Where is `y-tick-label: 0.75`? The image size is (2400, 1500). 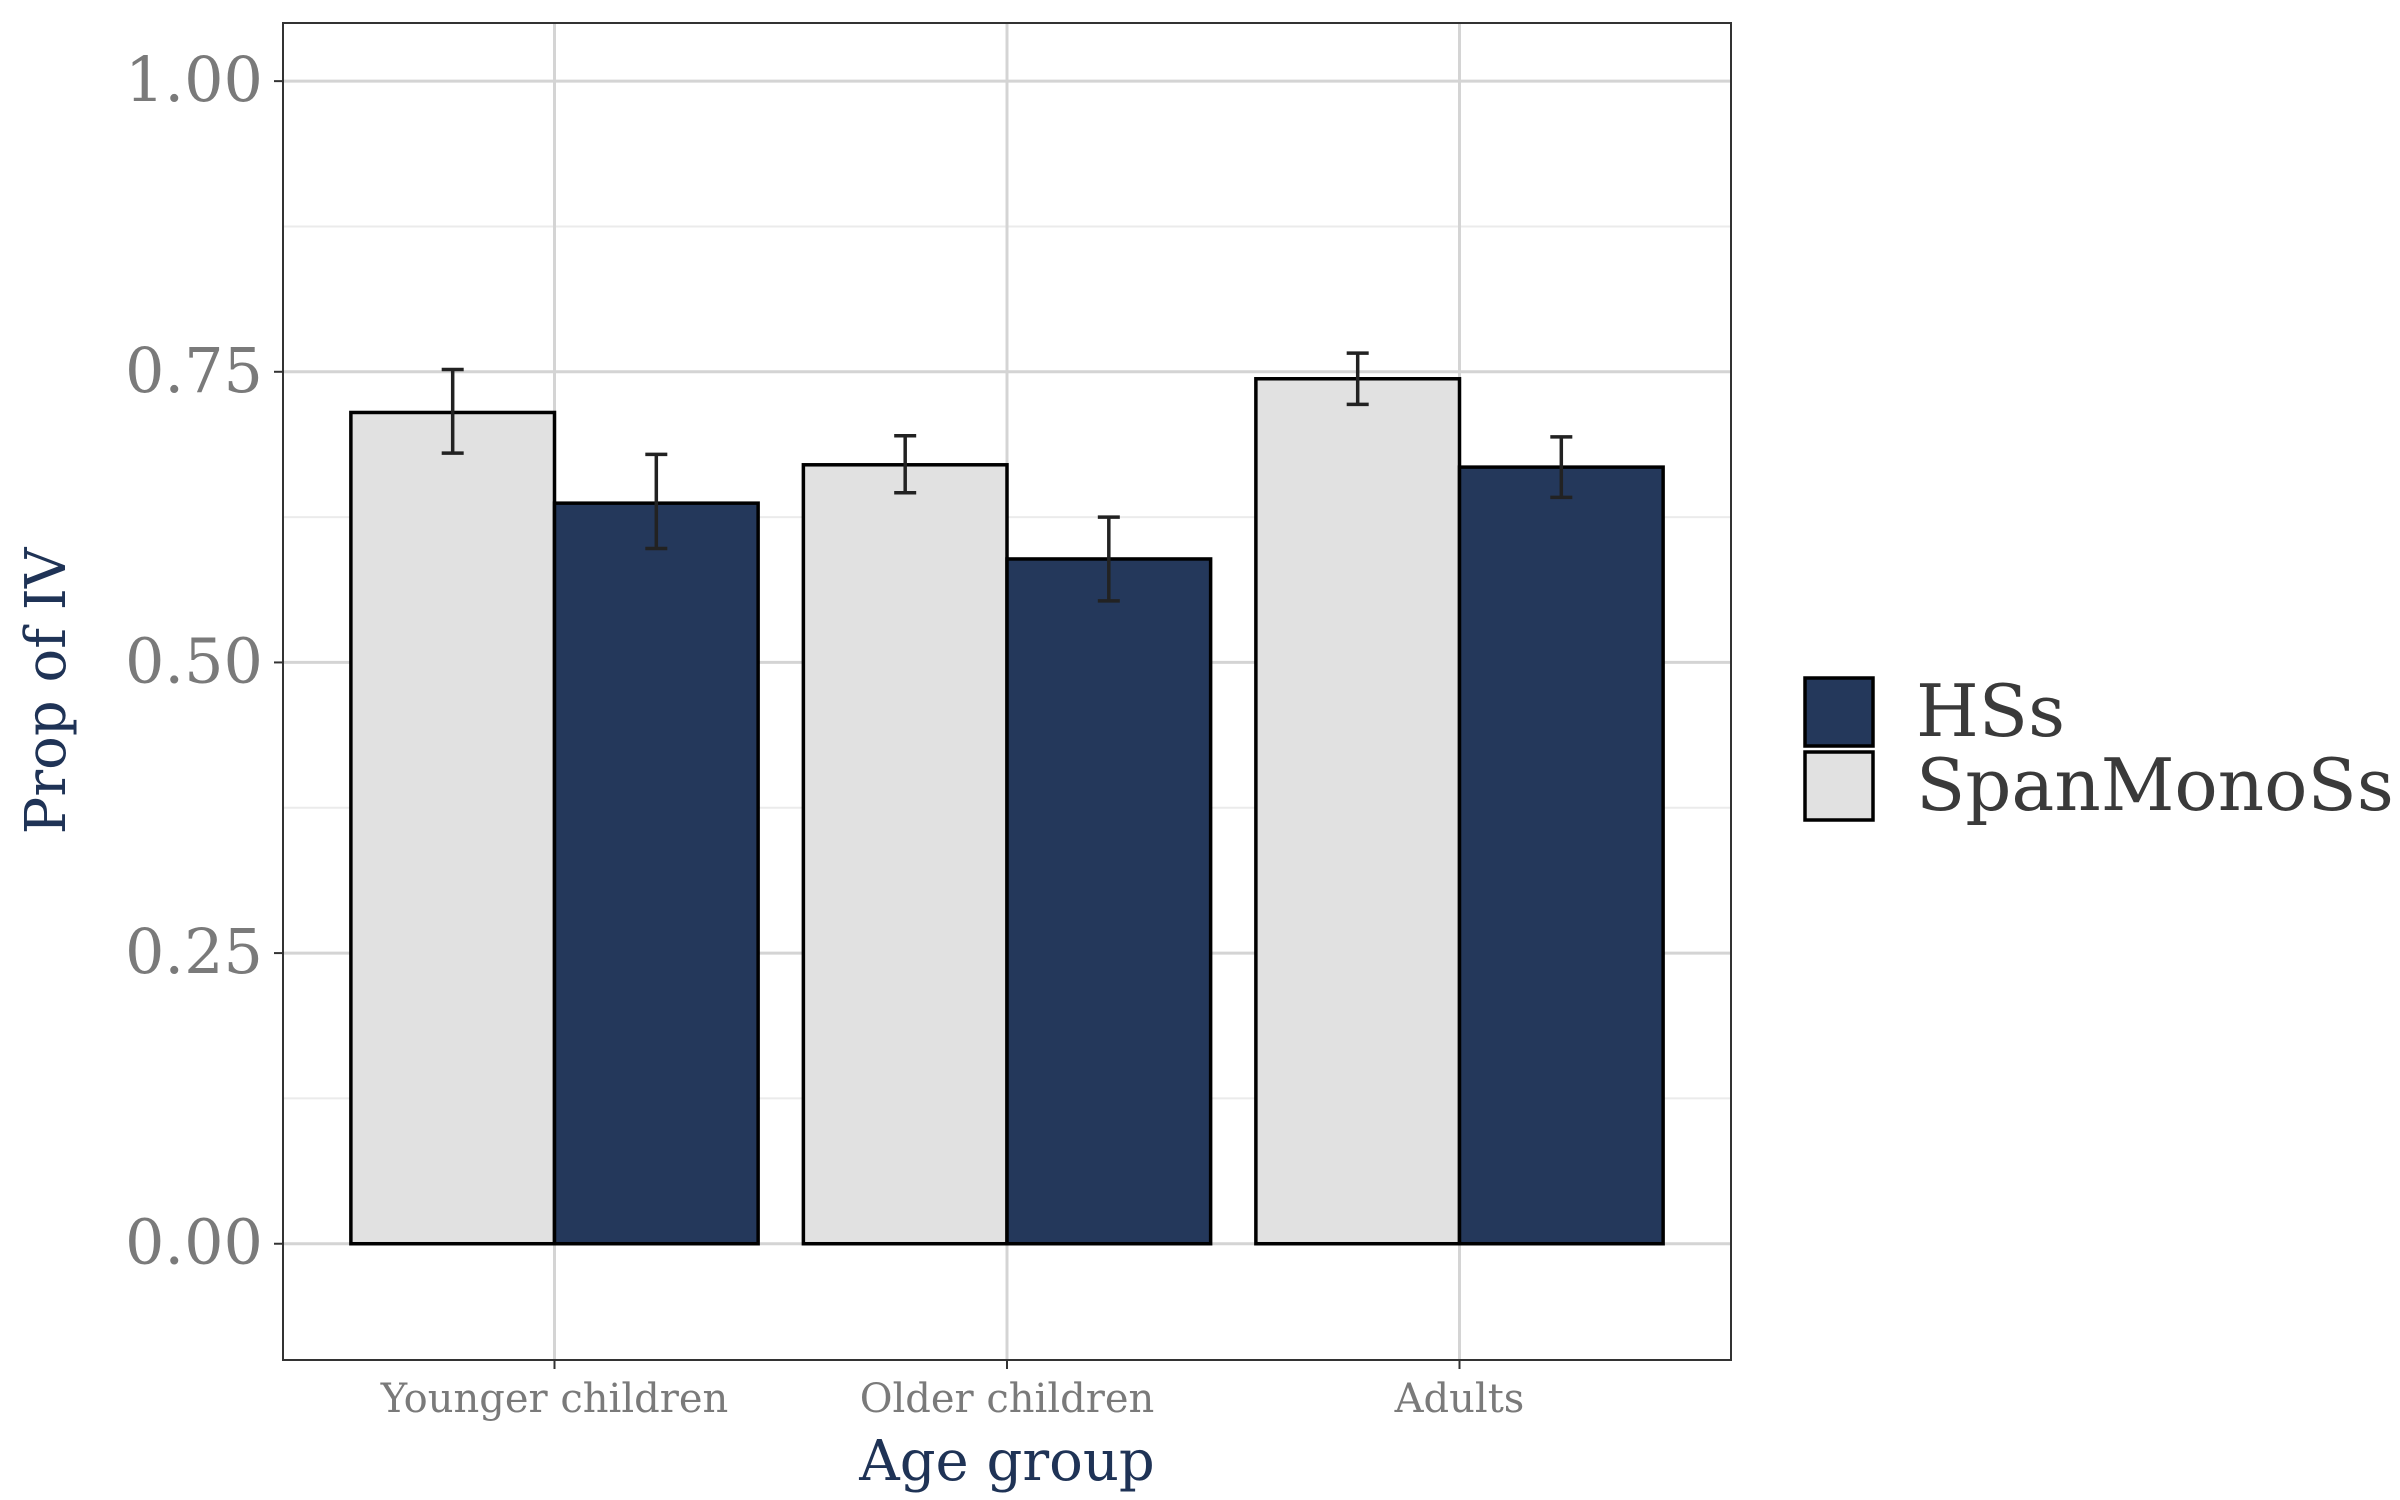
y-tick-label: 0.75 is located at coordinates (194, 370).